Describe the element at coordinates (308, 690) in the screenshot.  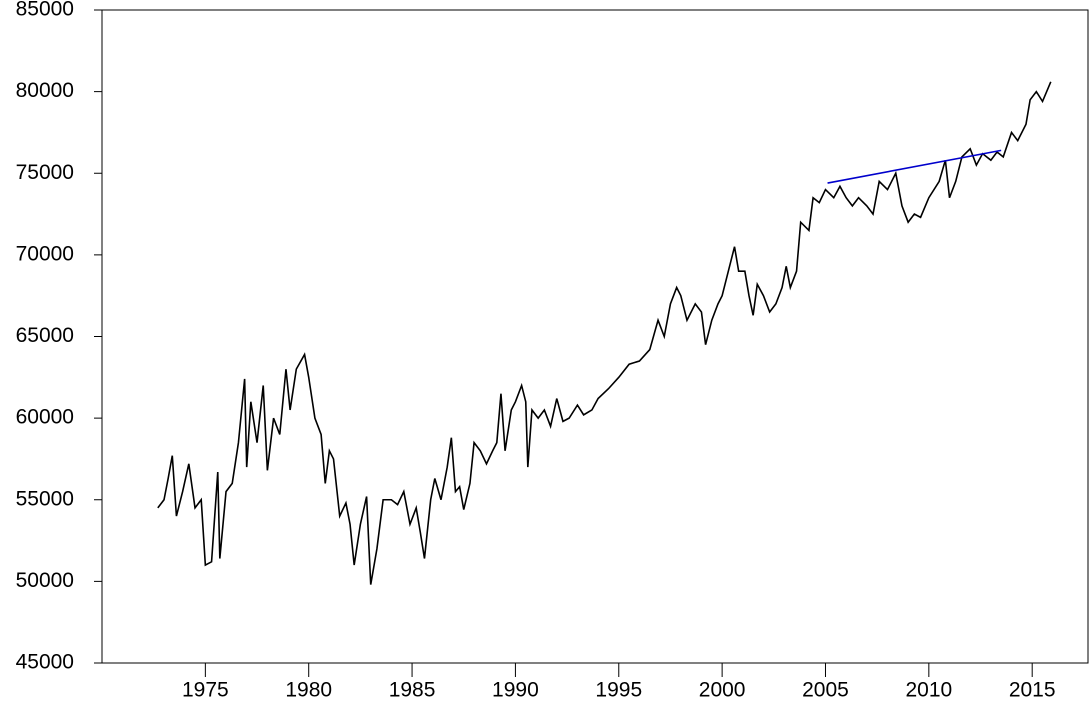
I see `x-tick-label: 1980` at that location.